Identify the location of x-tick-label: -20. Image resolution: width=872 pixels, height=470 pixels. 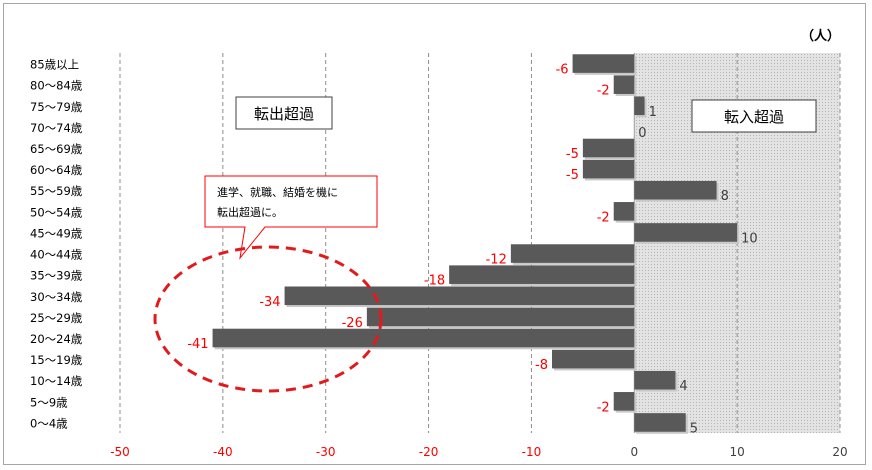
(429, 452).